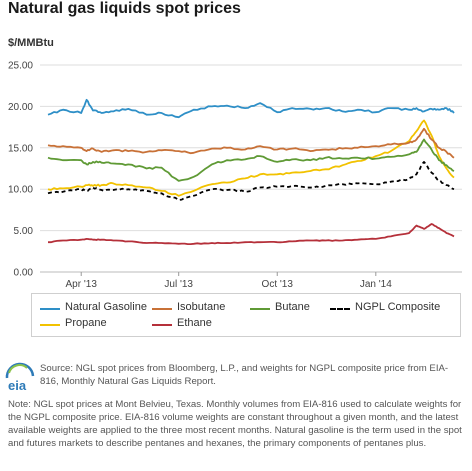 The height and width of the screenshot is (471, 472). I want to click on y-axis-unit-label: $/MMBtu, so click(31, 43).